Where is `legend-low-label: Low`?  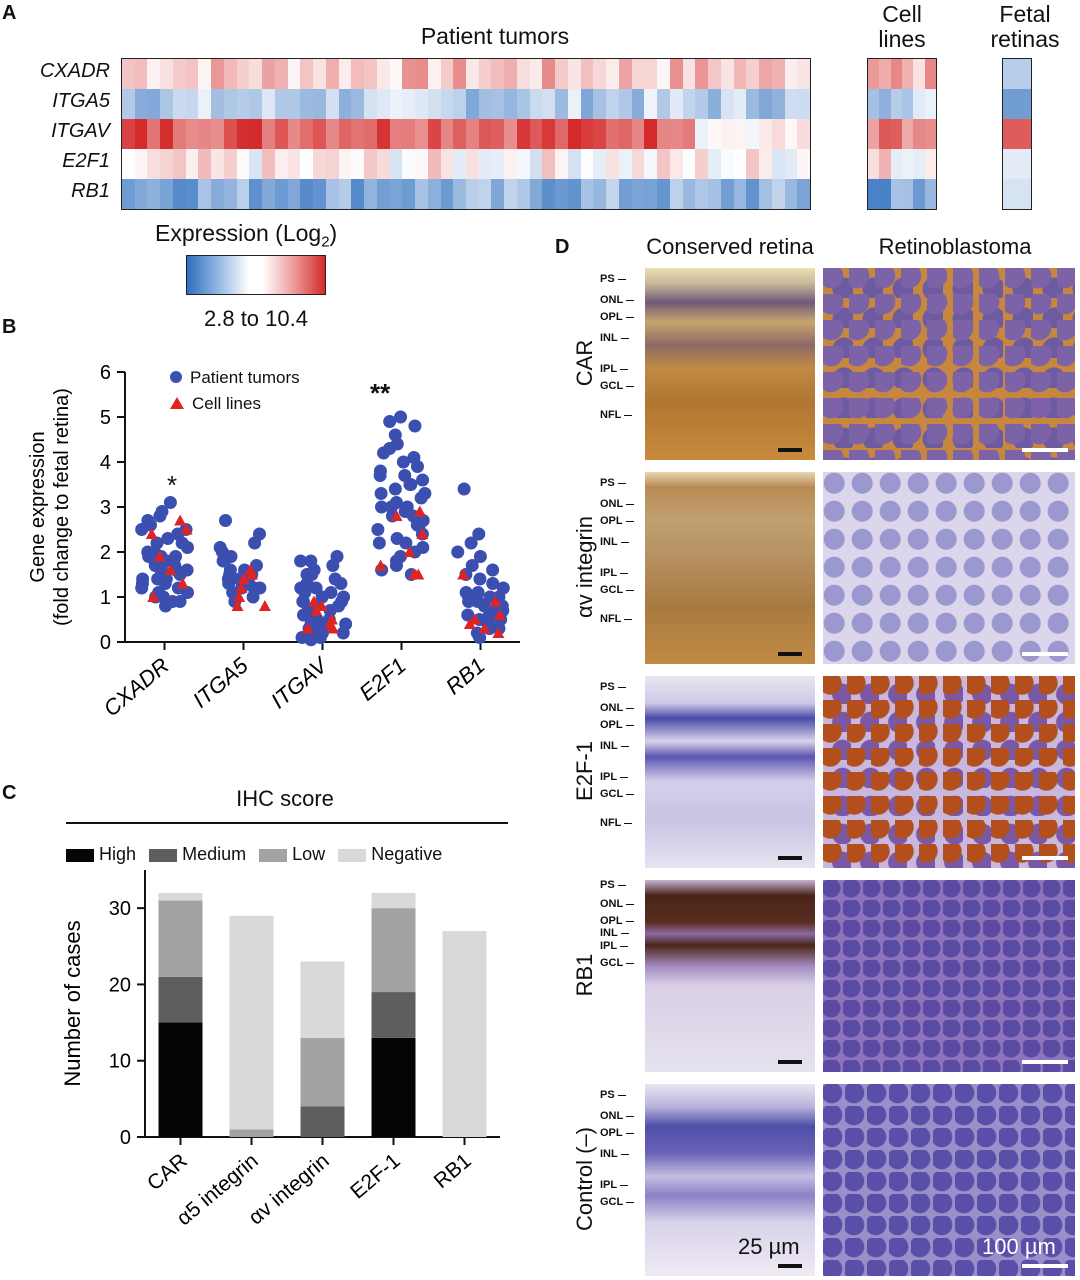
legend-low-label: Low is located at coordinates (309, 854).